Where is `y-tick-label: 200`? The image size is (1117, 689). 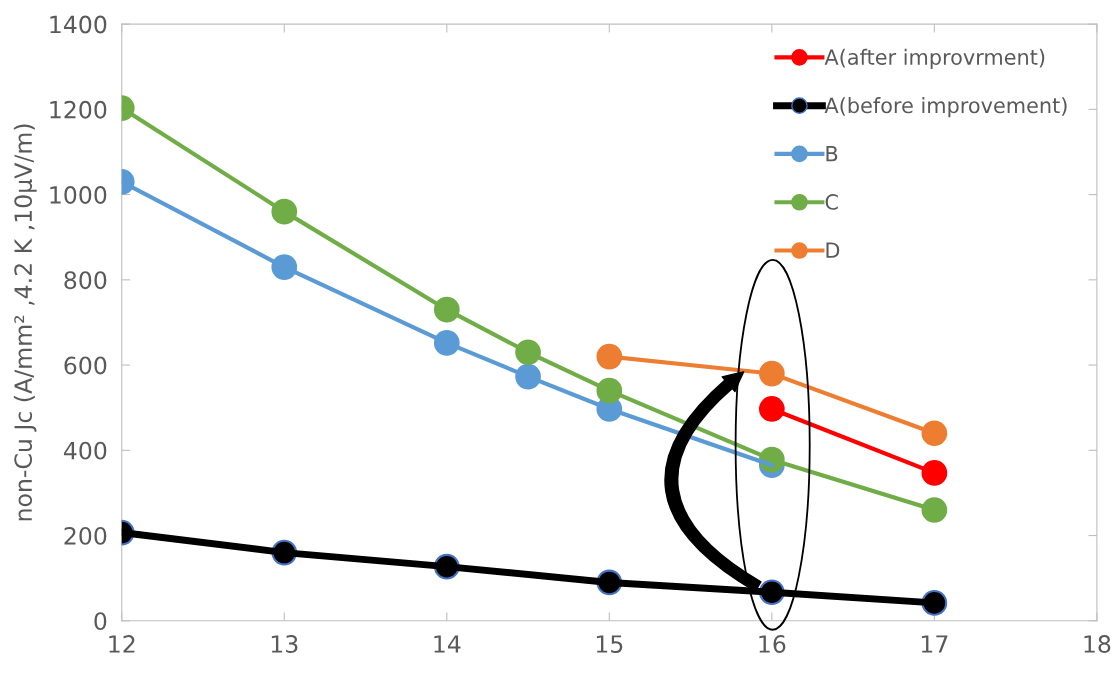 y-tick-label: 200 is located at coordinates (85, 536).